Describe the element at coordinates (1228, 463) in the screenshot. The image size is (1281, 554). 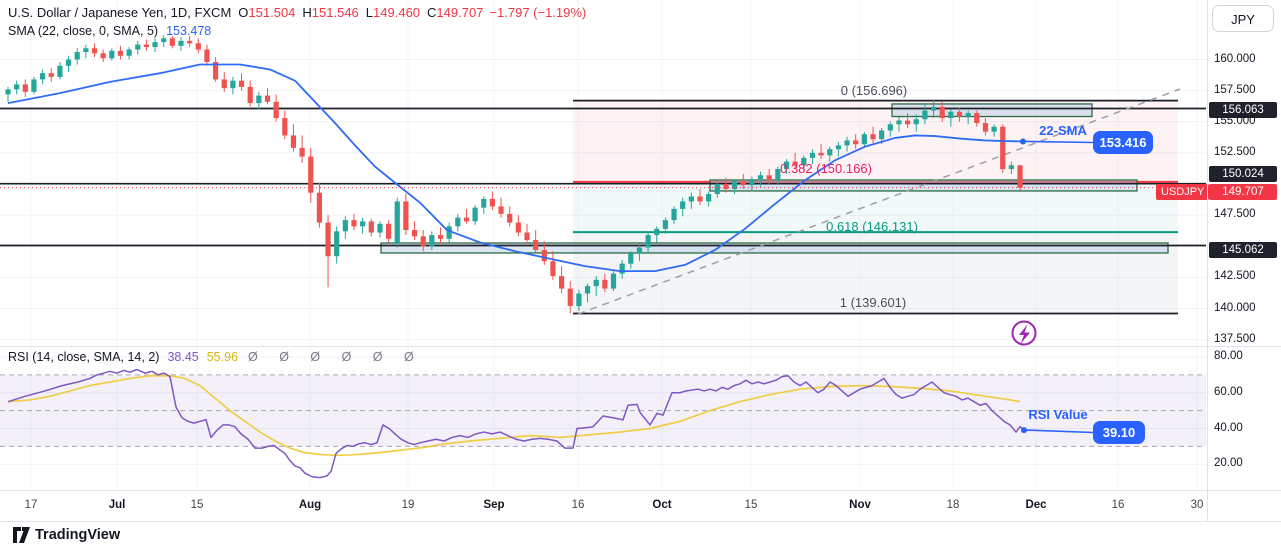
I see `rsi-tick-label: 20.00` at that location.